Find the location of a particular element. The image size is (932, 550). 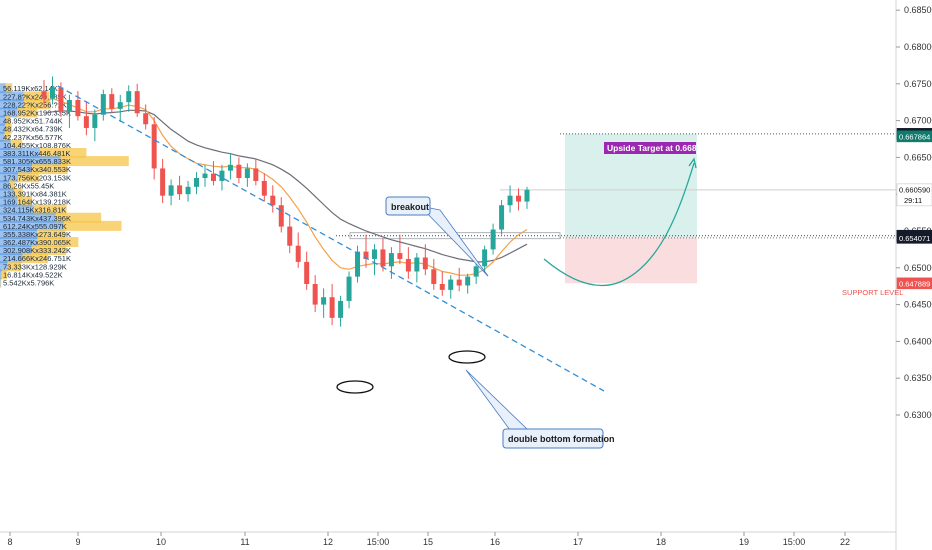

volume-row-label: 534.743Kx437.396K is located at coordinates (37, 218).